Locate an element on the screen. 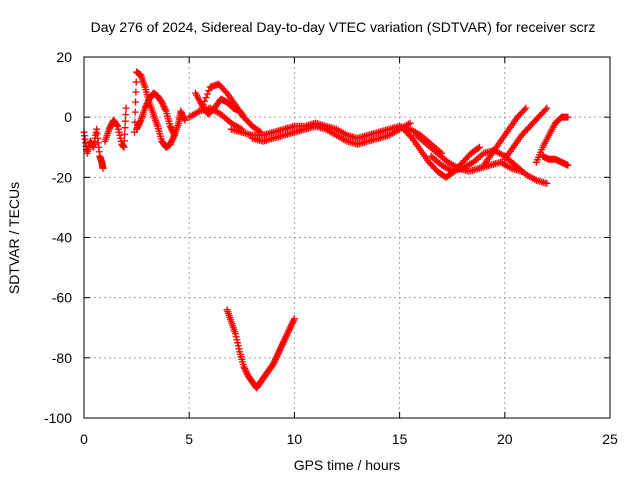 Image resolution: width=640 pixels, height=480 pixels. x-axis-label: GPS time / hours is located at coordinates (347, 465).